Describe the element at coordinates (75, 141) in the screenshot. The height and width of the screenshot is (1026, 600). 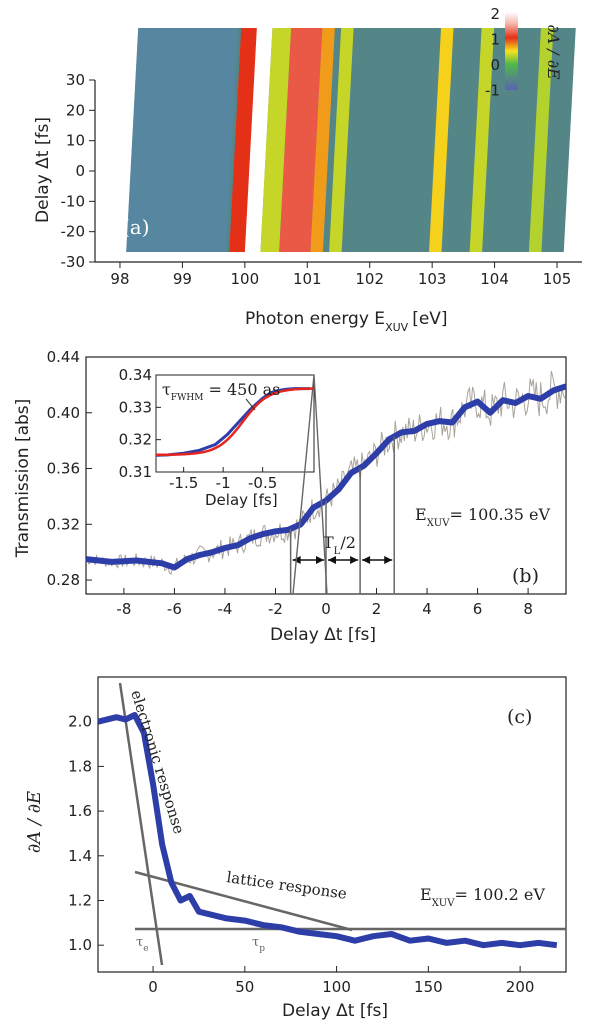
I see `panel-a-y-tick-label: 10` at that location.